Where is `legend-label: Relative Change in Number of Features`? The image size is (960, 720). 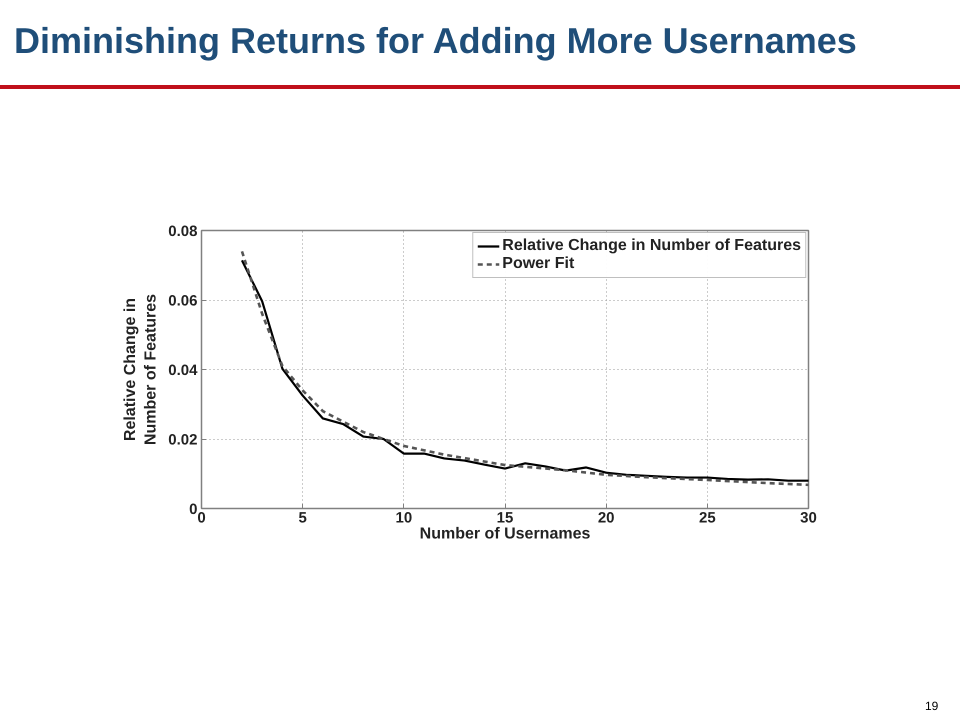 legend-label: Relative Change in Number of Features is located at coordinates (651, 246).